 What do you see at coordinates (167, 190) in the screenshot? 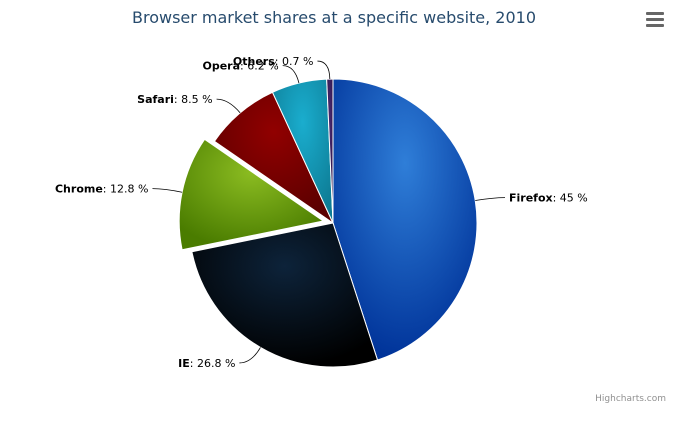
I see `connector-chrome` at bounding box center [167, 190].